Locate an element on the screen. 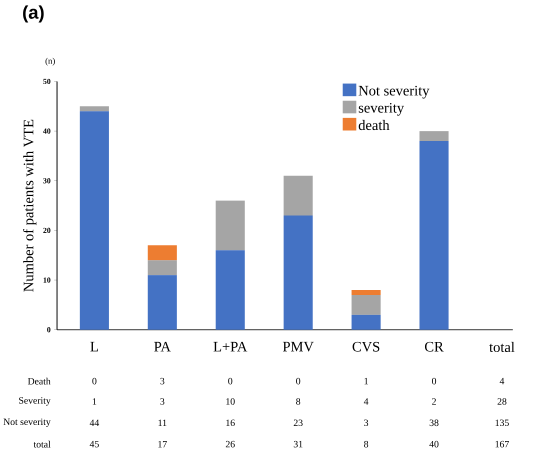 The width and height of the screenshot is (556, 455). data-label: 44 is located at coordinates (95, 423).